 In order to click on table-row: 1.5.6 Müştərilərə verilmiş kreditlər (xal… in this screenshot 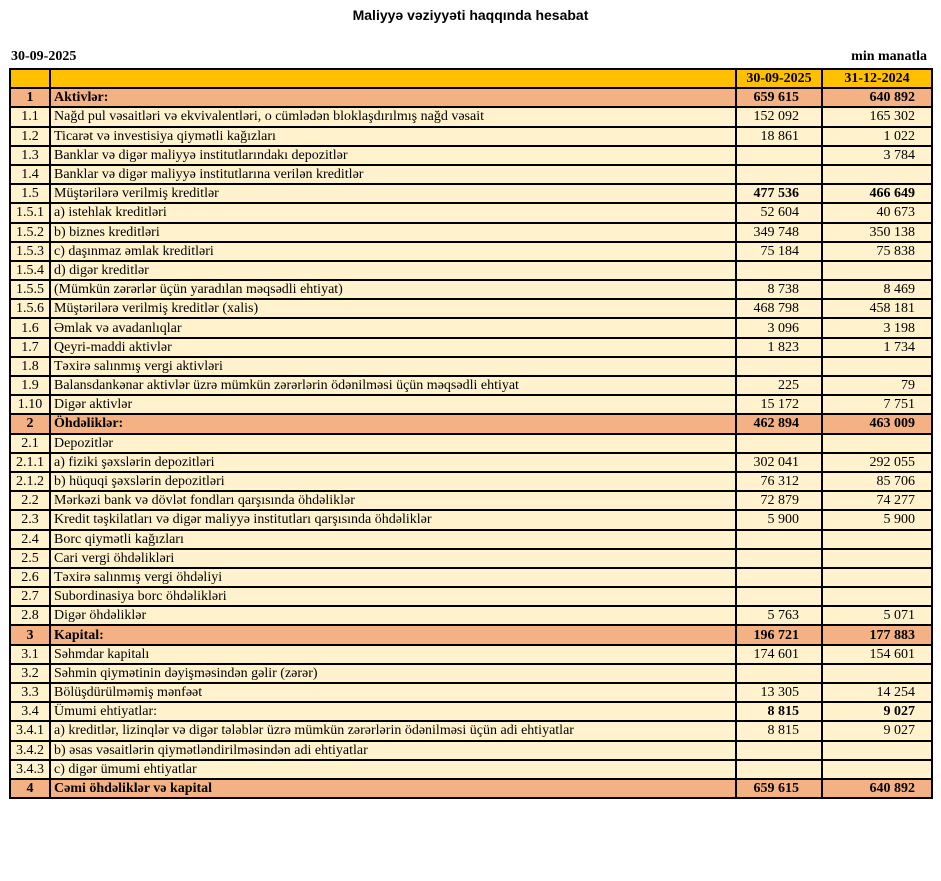, I will do `click(471, 309)`.